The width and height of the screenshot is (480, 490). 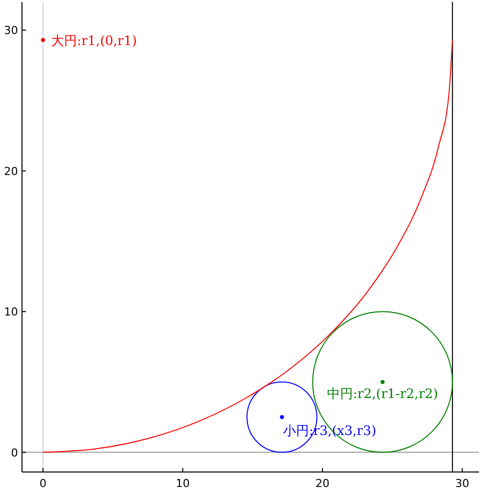 What do you see at coordinates (14, 453) in the screenshot?
I see `y-tick-label: 0` at bounding box center [14, 453].